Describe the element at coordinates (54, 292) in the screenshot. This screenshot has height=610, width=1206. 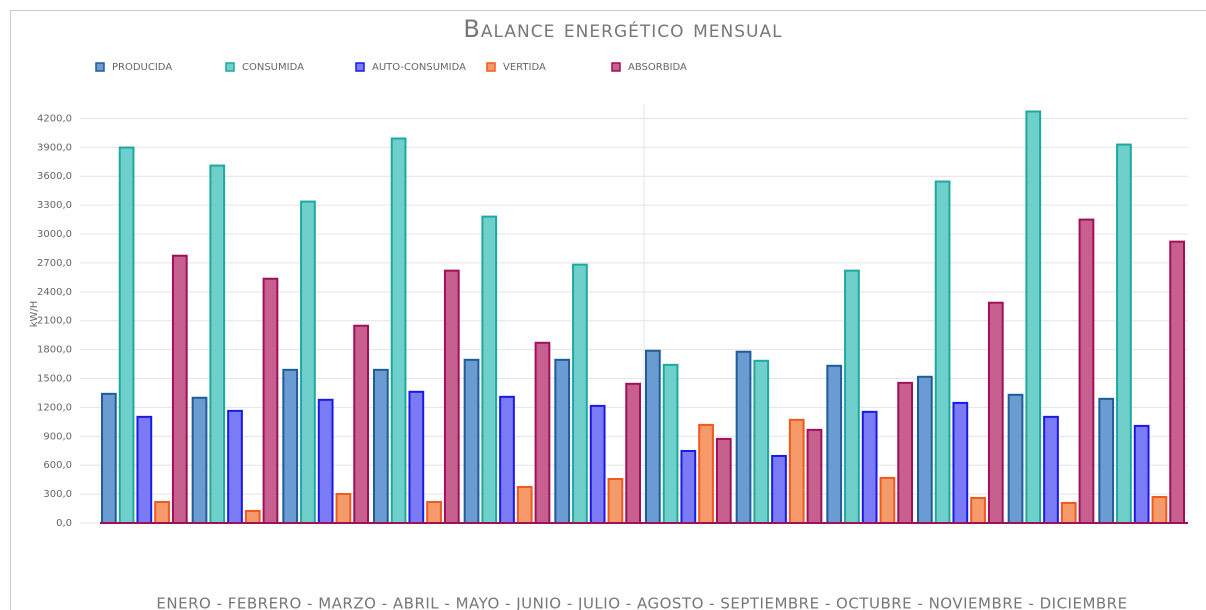
I see `y-tick-label: 2400,0` at that location.